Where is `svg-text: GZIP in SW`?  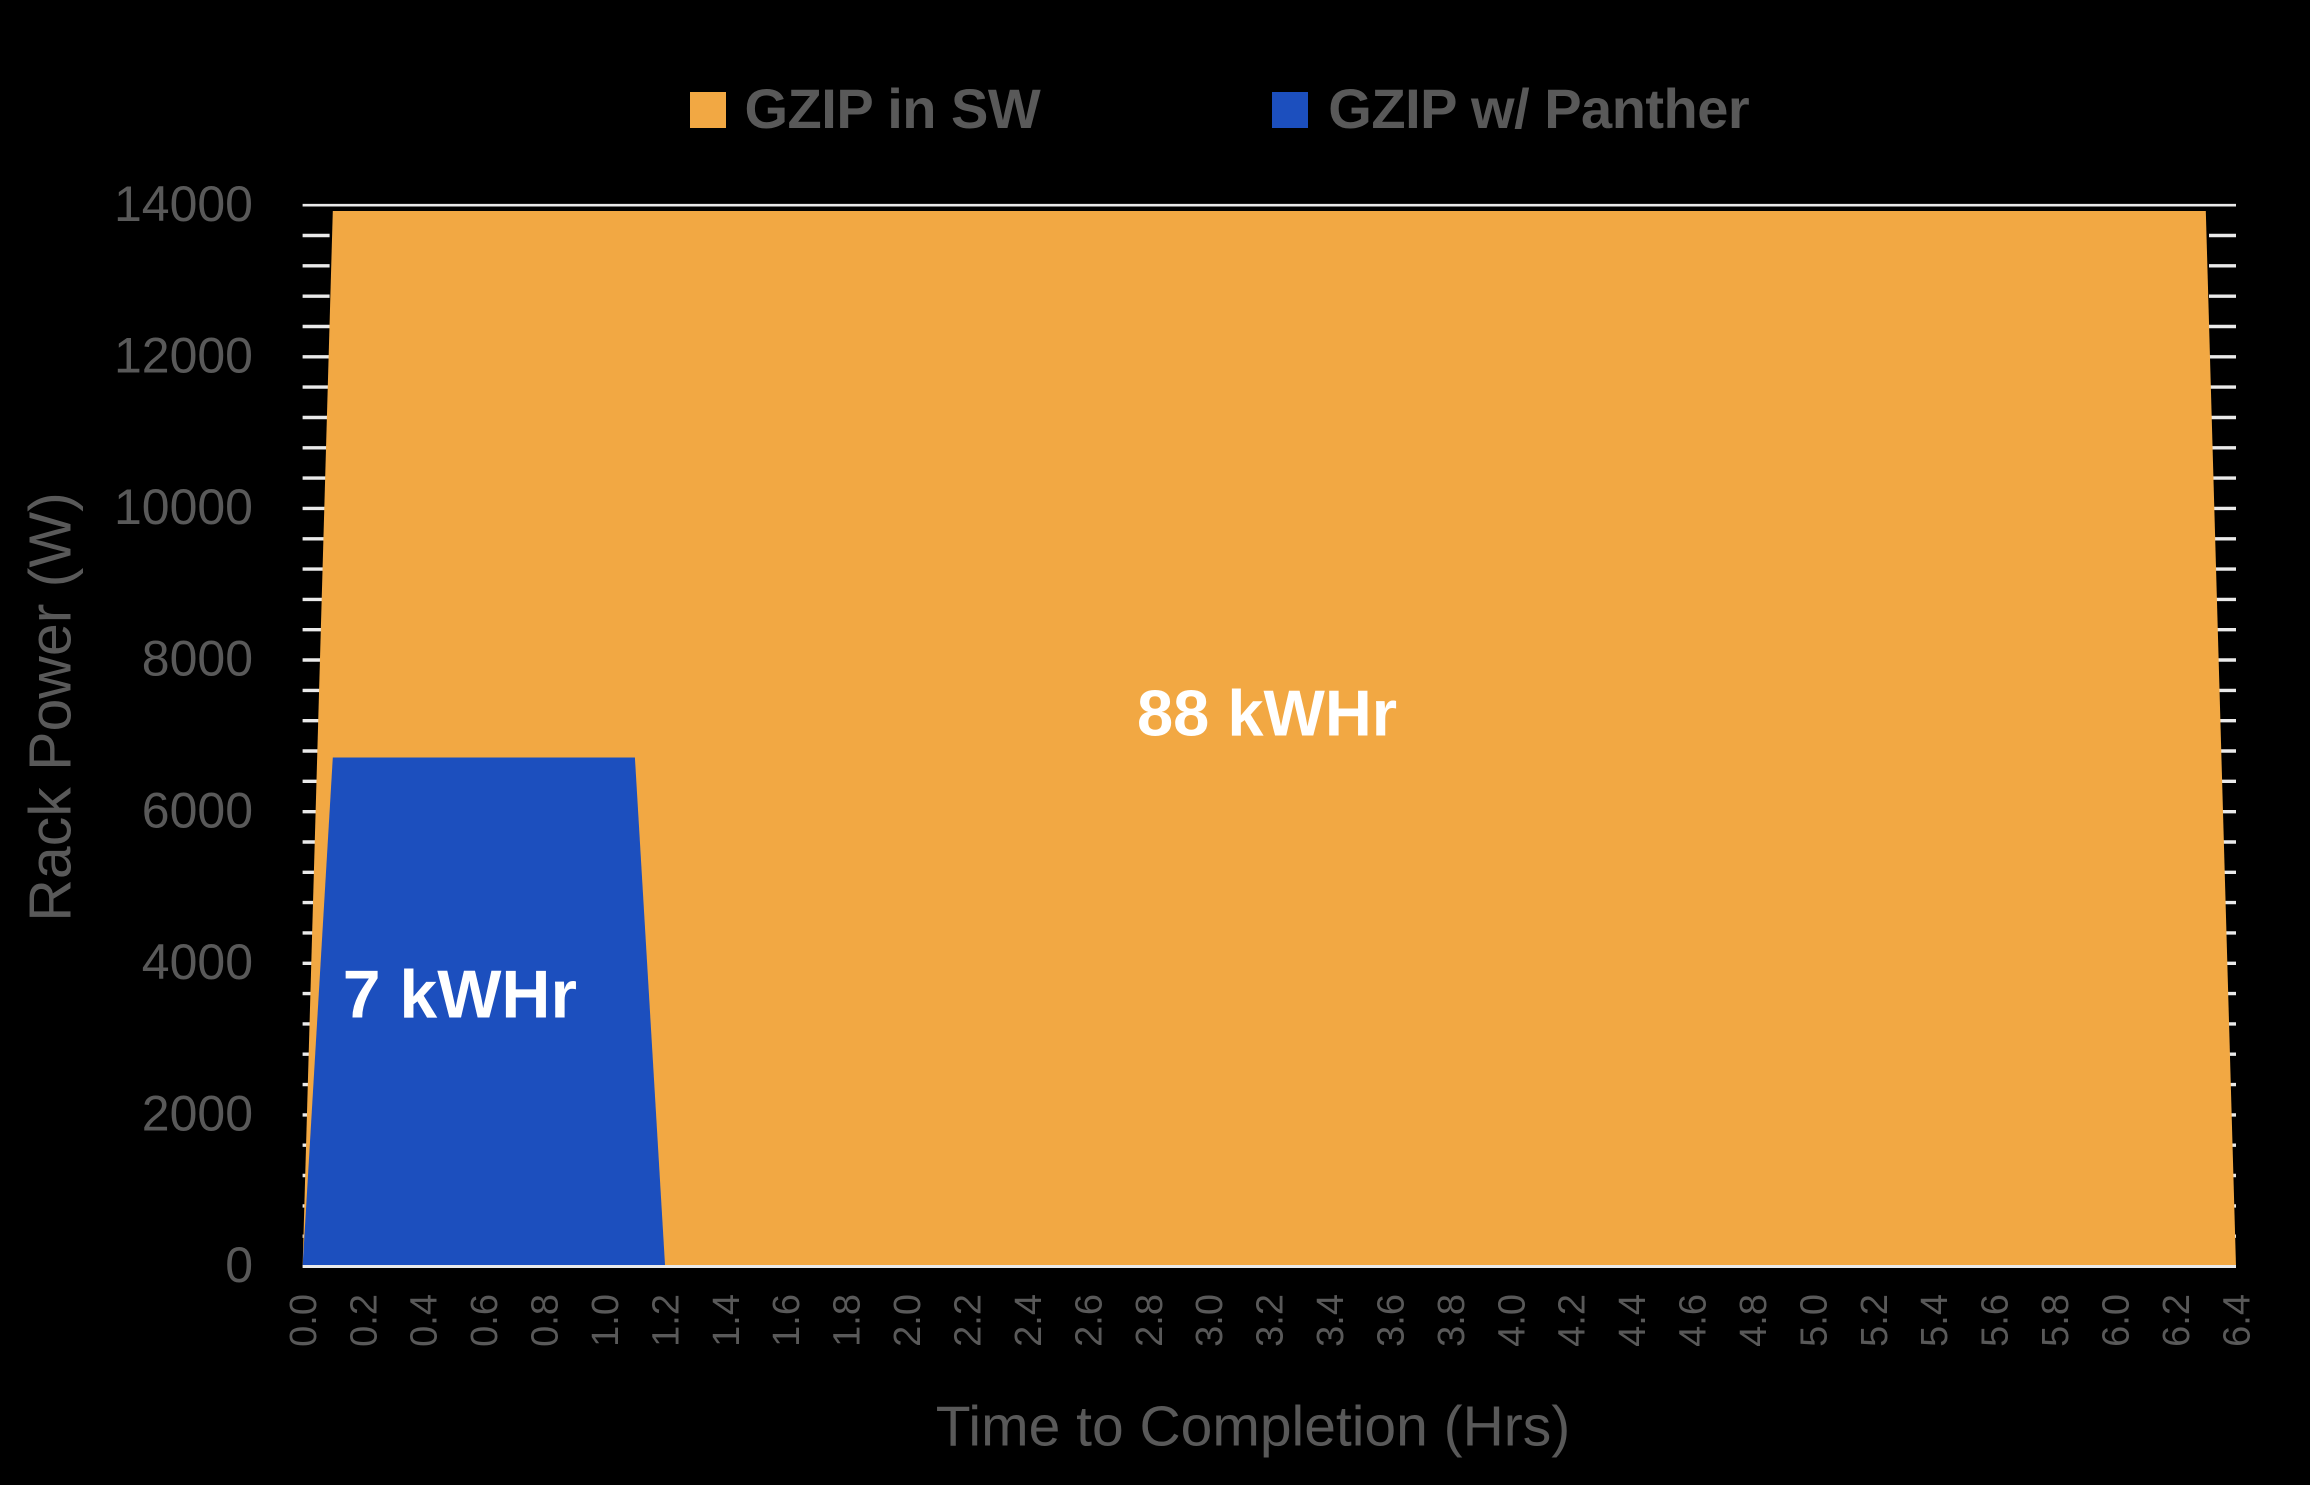 svg-text: GZIP in SW is located at coordinates (893, 108).